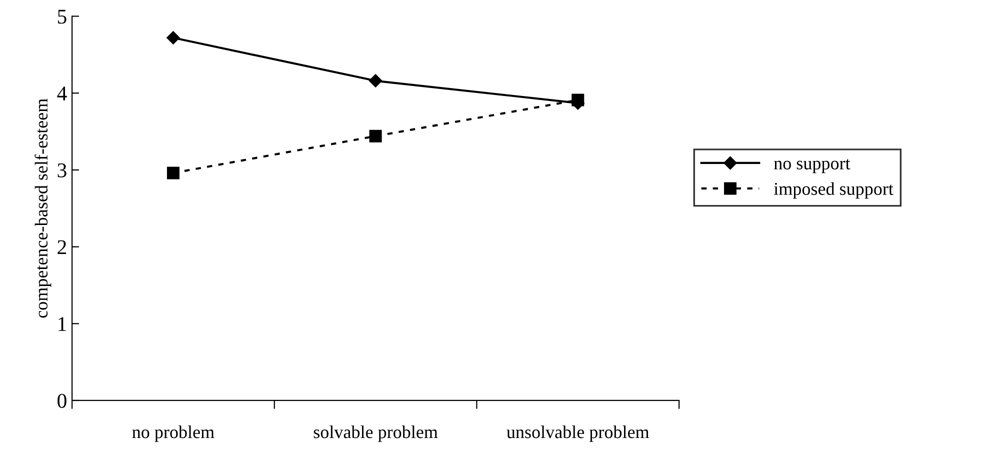 This screenshot has width=987, height=451. What do you see at coordinates (62, 170) in the screenshot?
I see `y-tick-label: 3` at bounding box center [62, 170].